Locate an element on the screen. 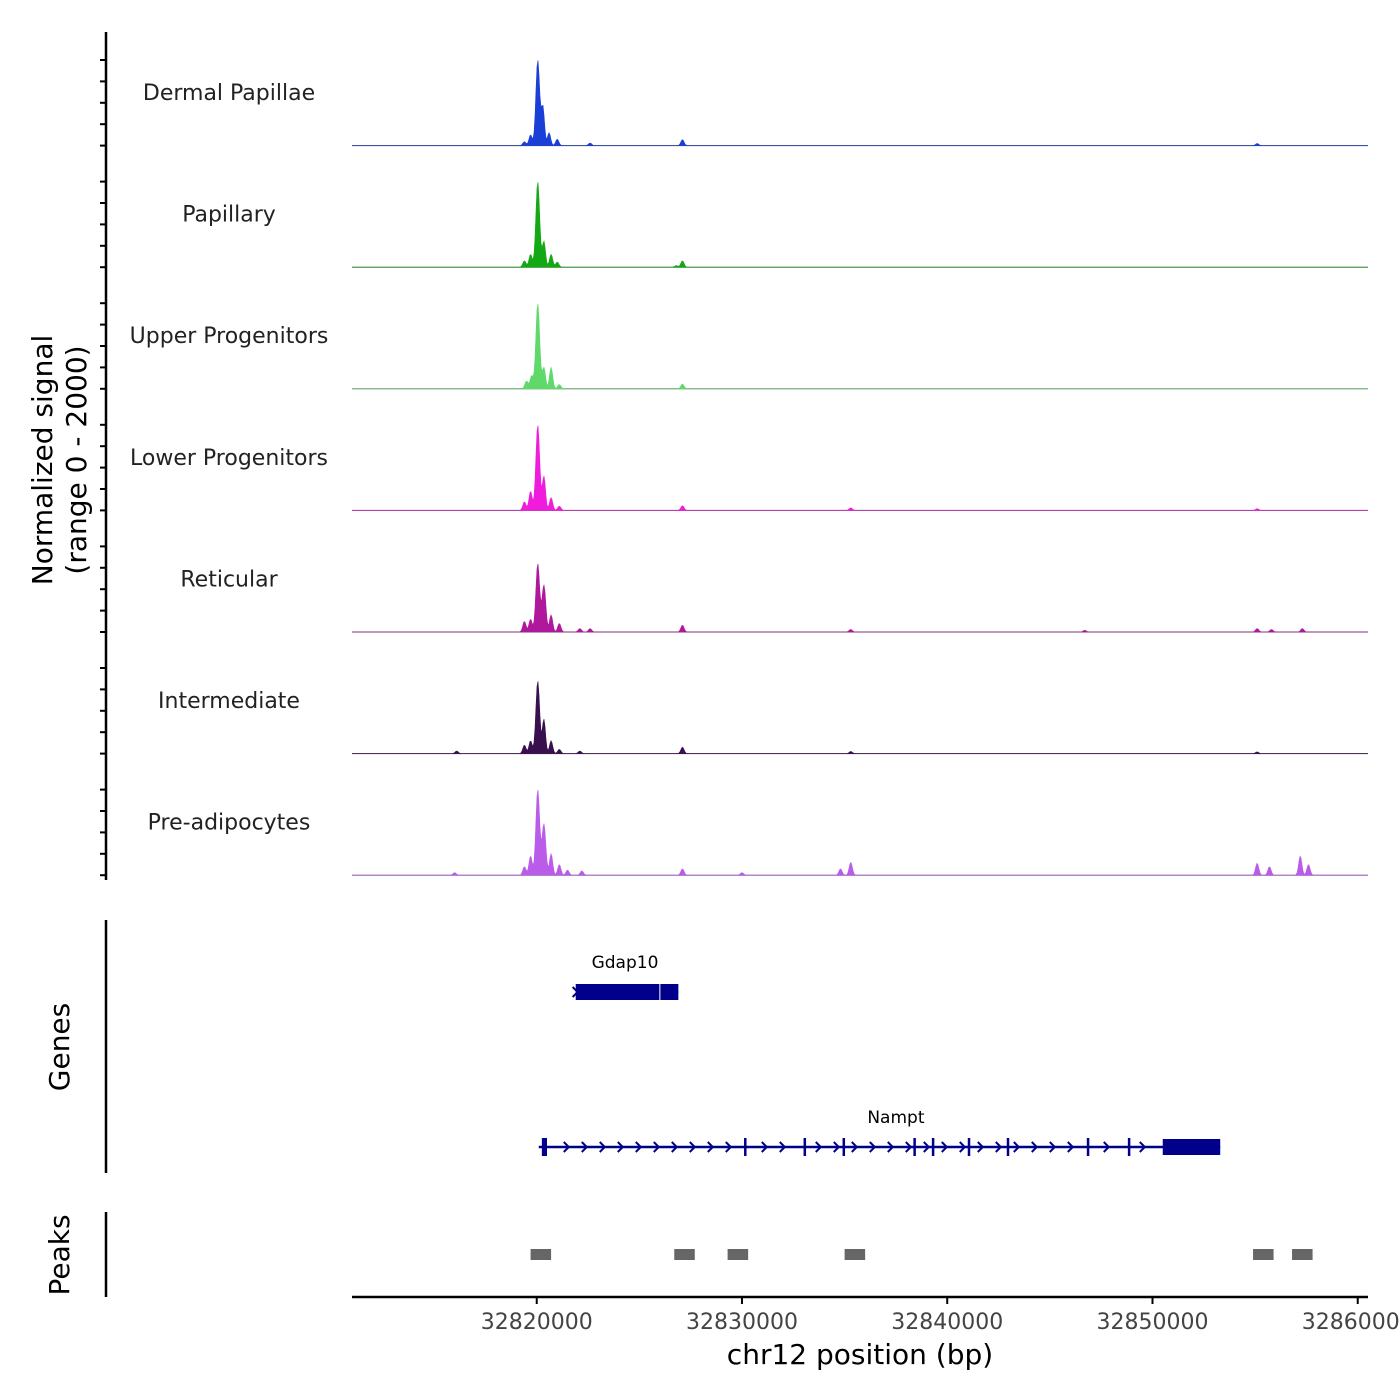 Image resolution: width=1400 pixels, height=1400 pixels. track-label: Intermediate is located at coordinates (229, 701).